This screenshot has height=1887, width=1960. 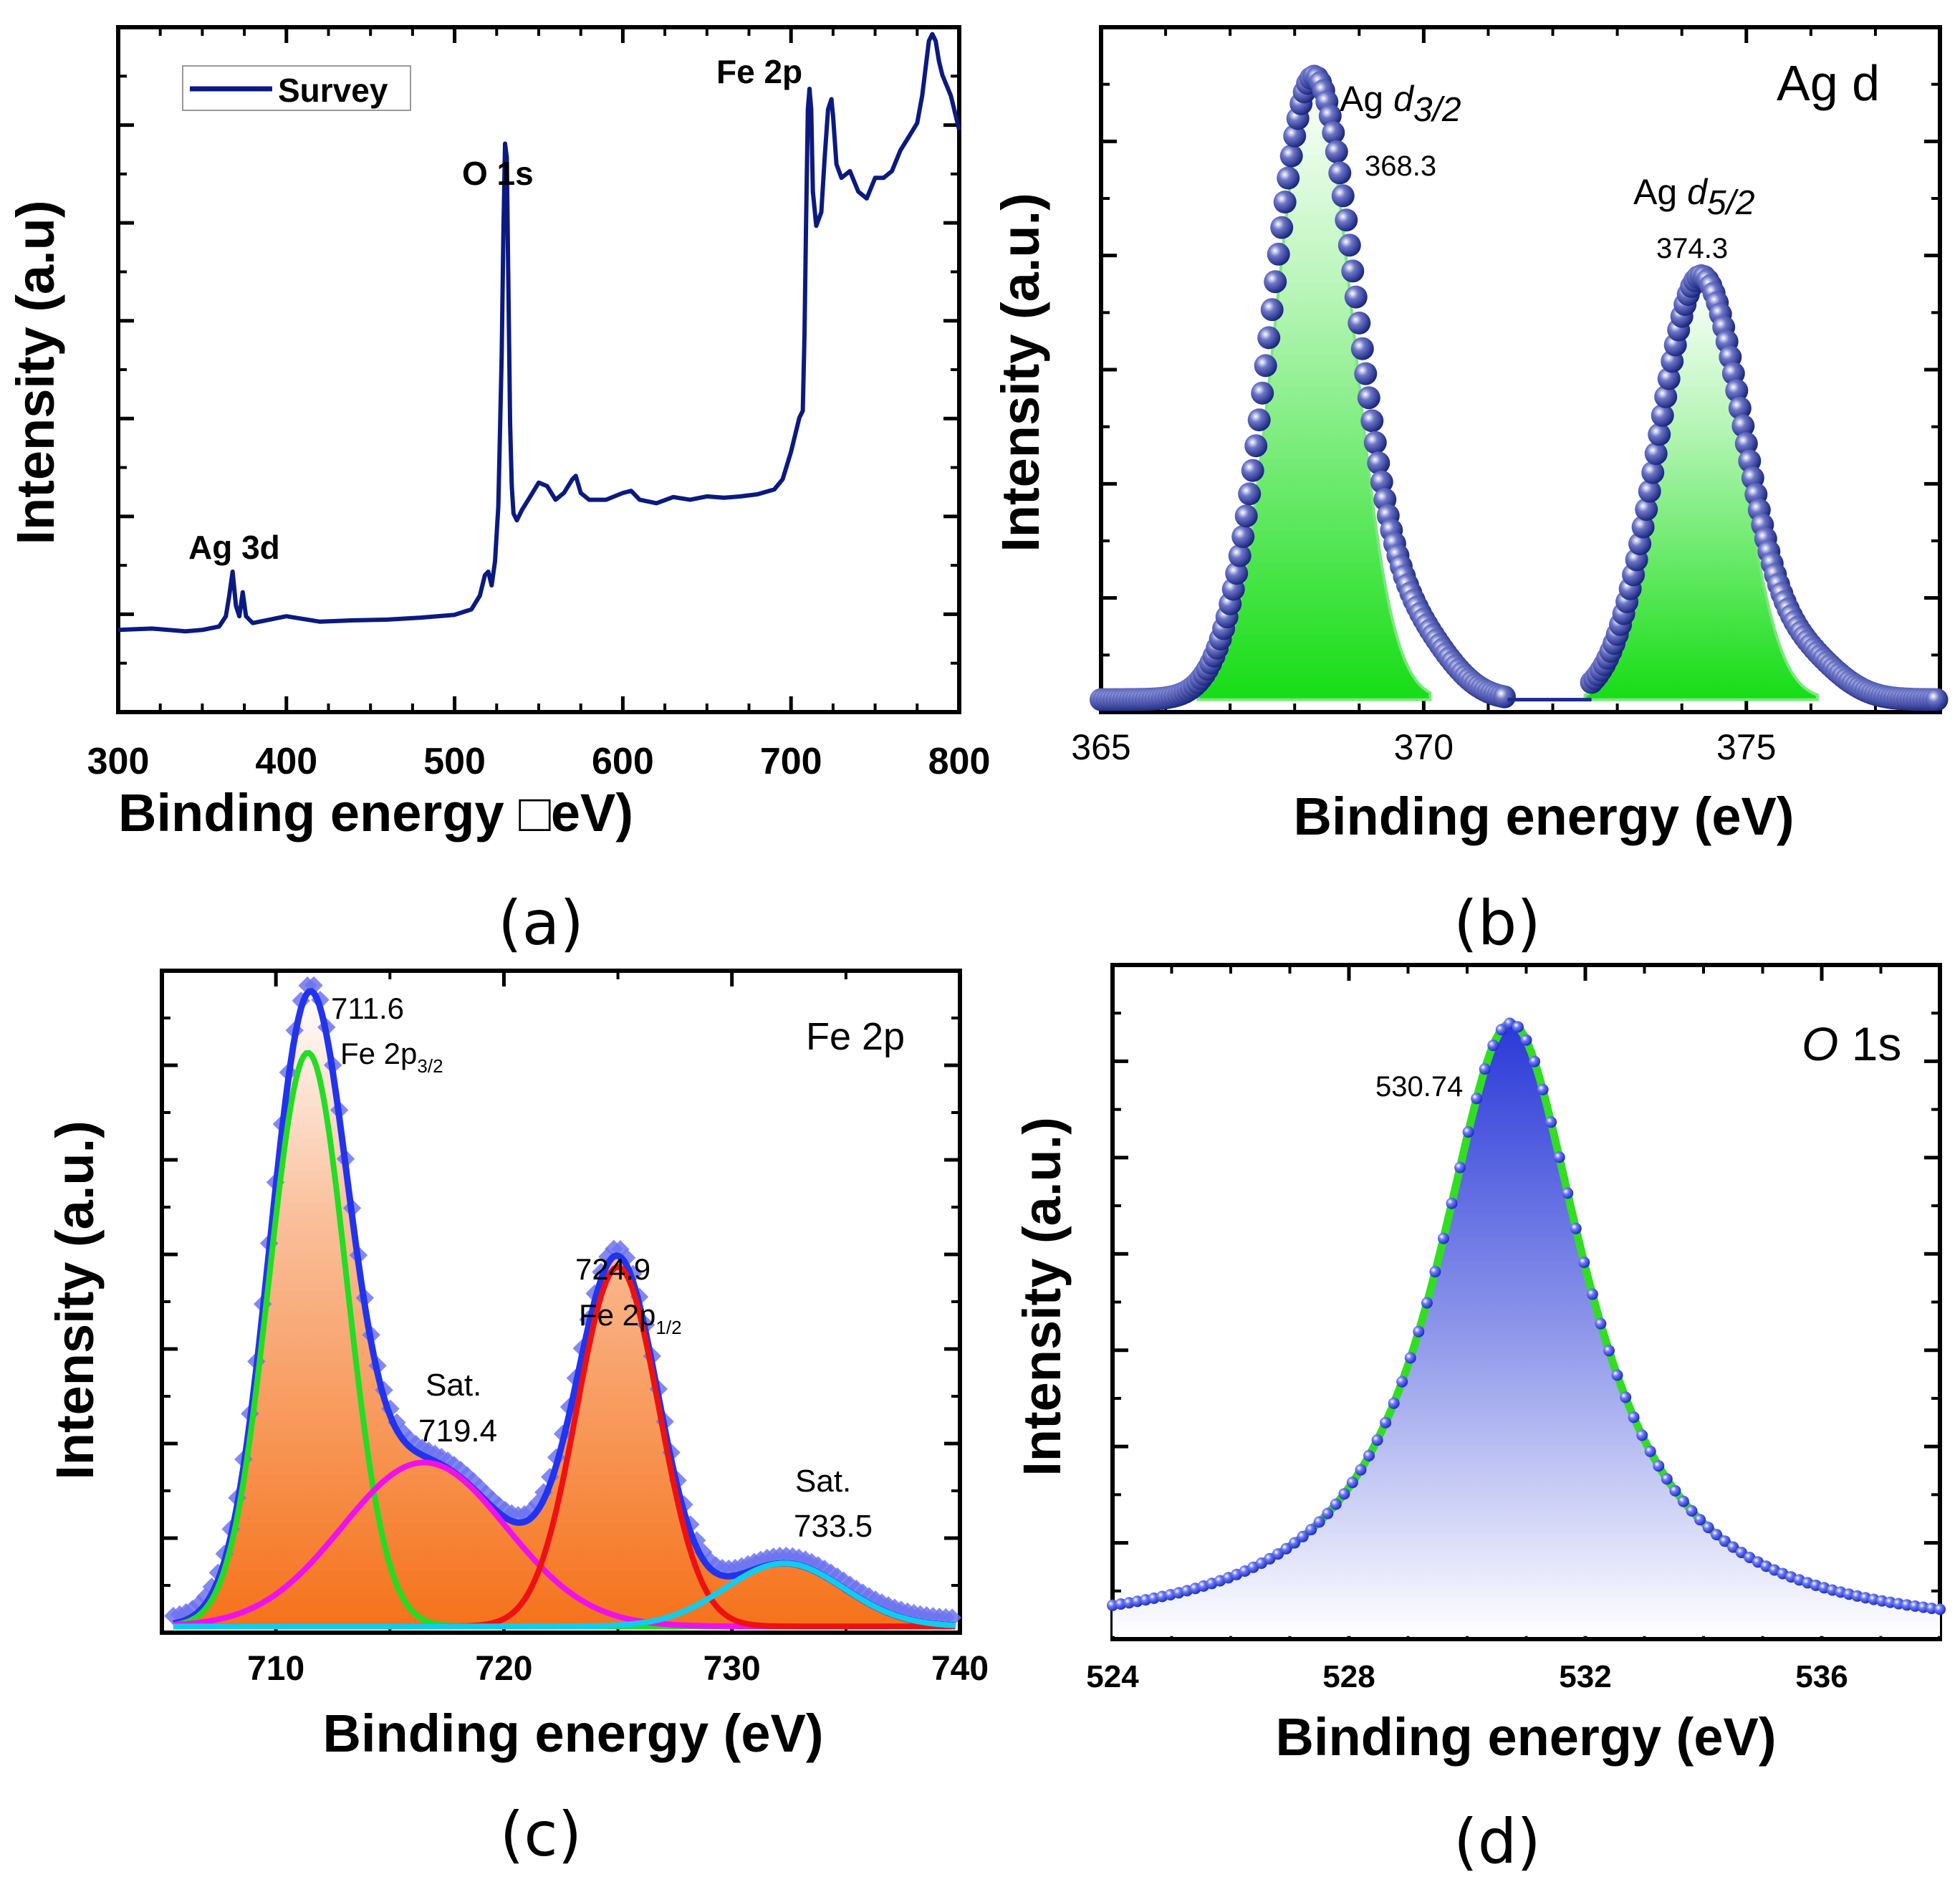 What do you see at coordinates (286, 761) in the screenshot?
I see `x-tick-label: 400` at bounding box center [286, 761].